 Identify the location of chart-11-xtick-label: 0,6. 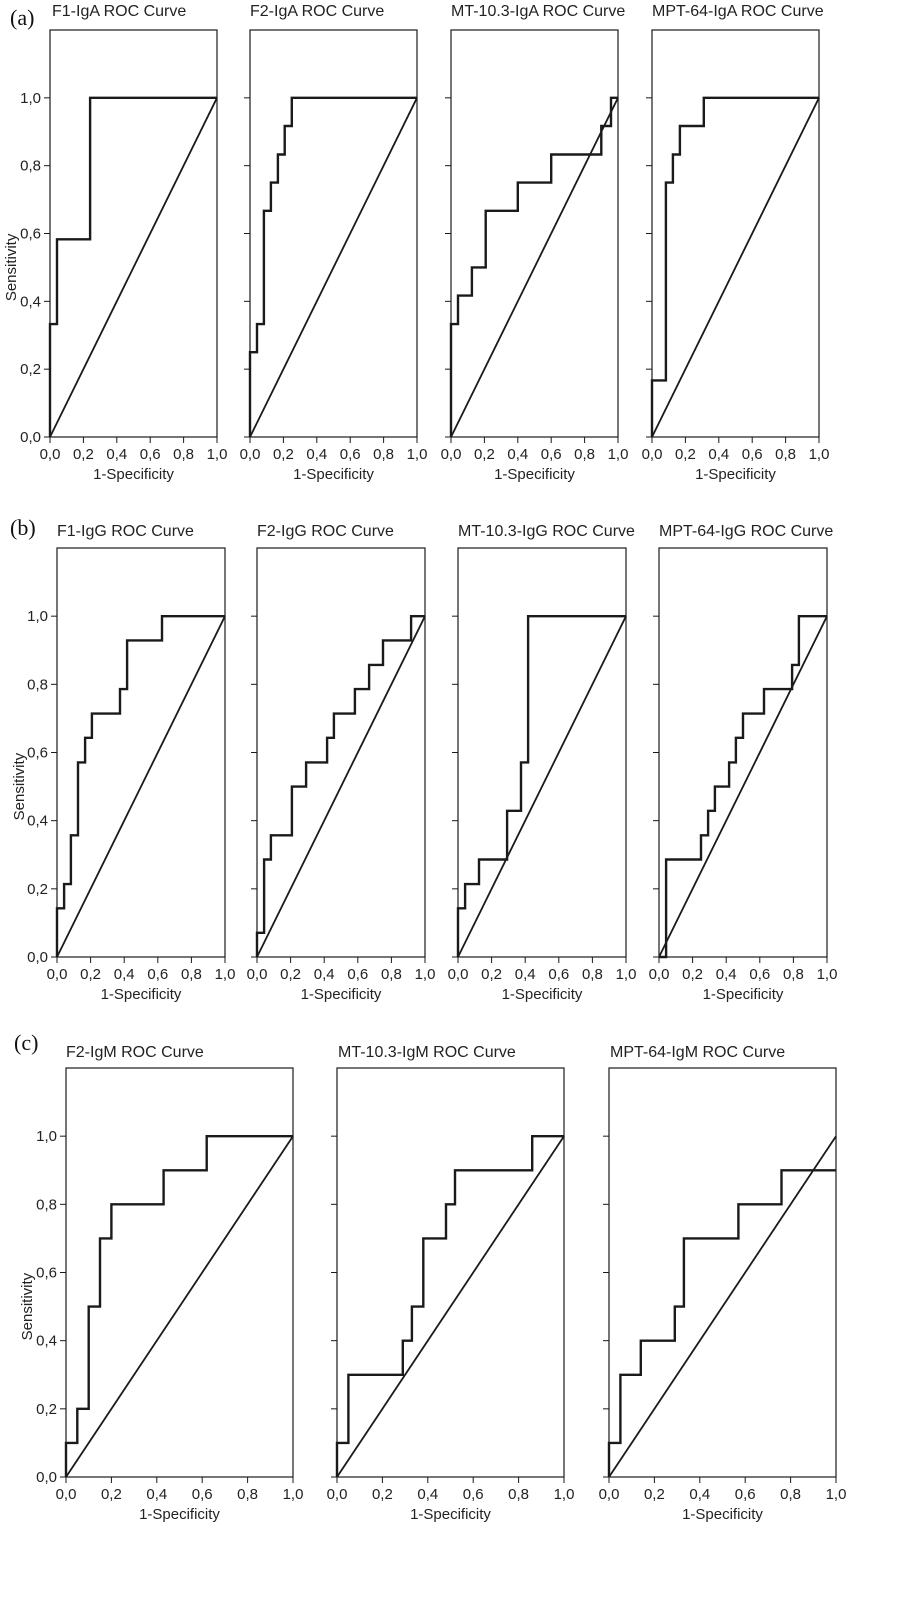
(745, 1494).